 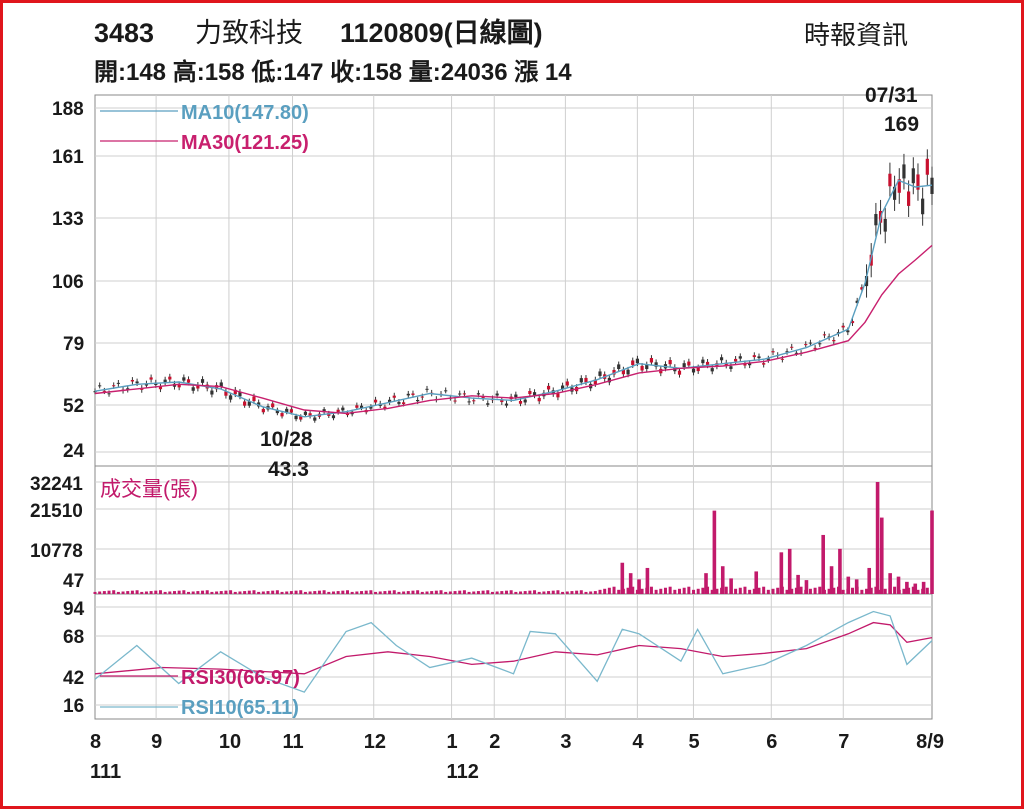 I want to click on volume-gridlines, so click(x=513, y=530).